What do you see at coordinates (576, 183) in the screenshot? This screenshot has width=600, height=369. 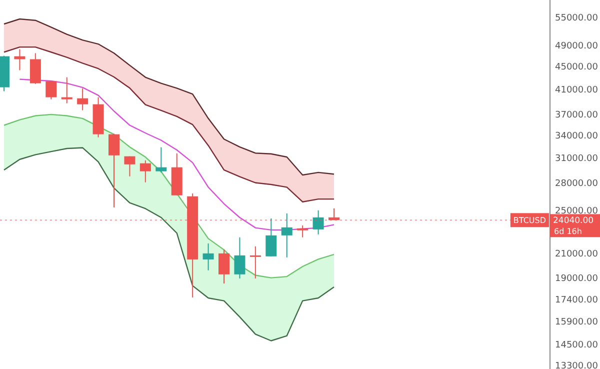 I see `y-tick-label: 28000.00` at bounding box center [576, 183].